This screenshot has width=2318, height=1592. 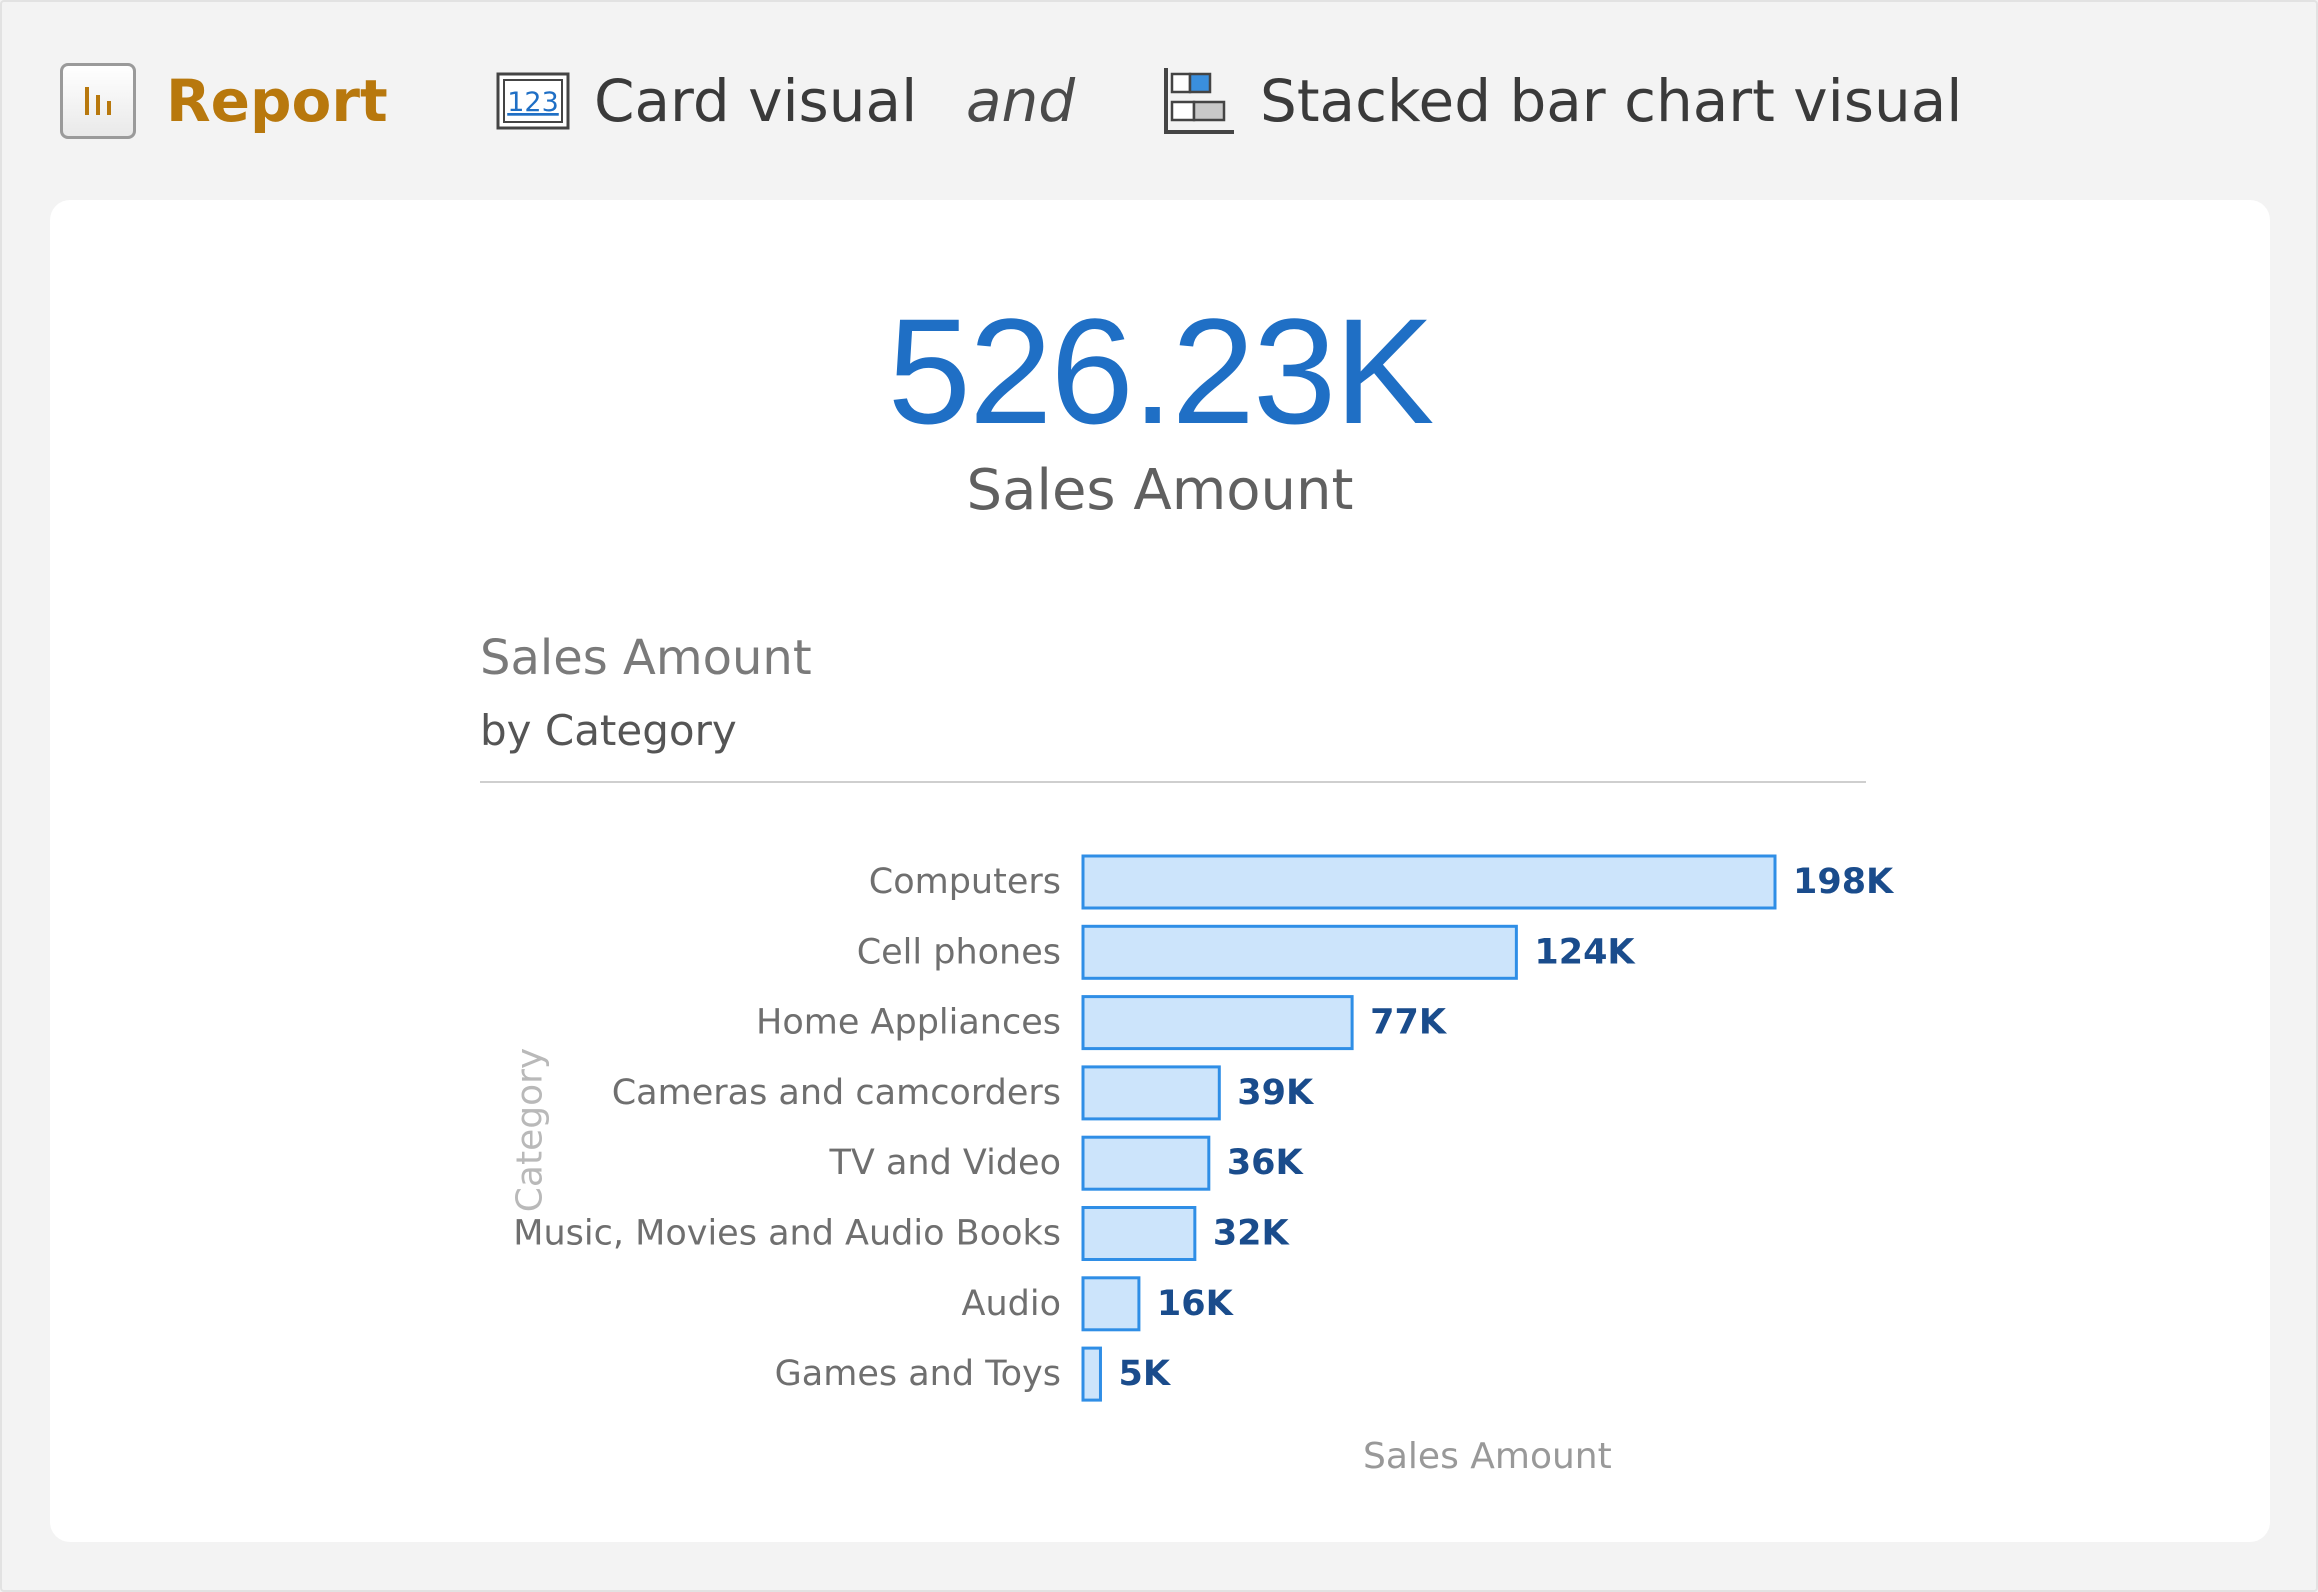 What do you see at coordinates (945, 1163) in the screenshot?
I see `category-label: TV and Video` at bounding box center [945, 1163].